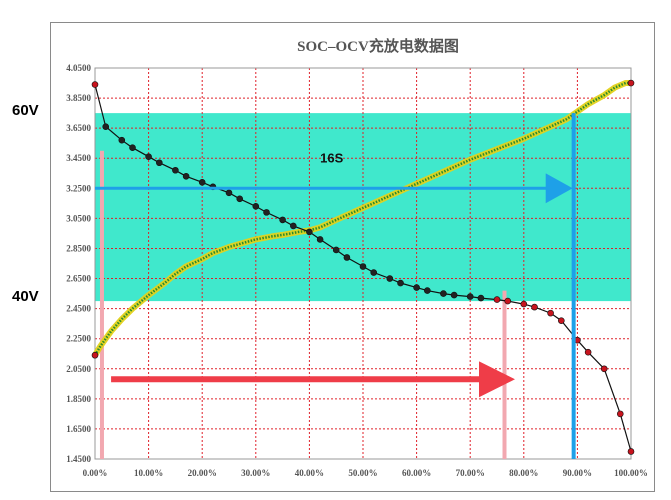 This screenshot has width=671, height=500. What do you see at coordinates (470, 473) in the screenshot?
I see `x-tick-label: 70.00%` at bounding box center [470, 473].